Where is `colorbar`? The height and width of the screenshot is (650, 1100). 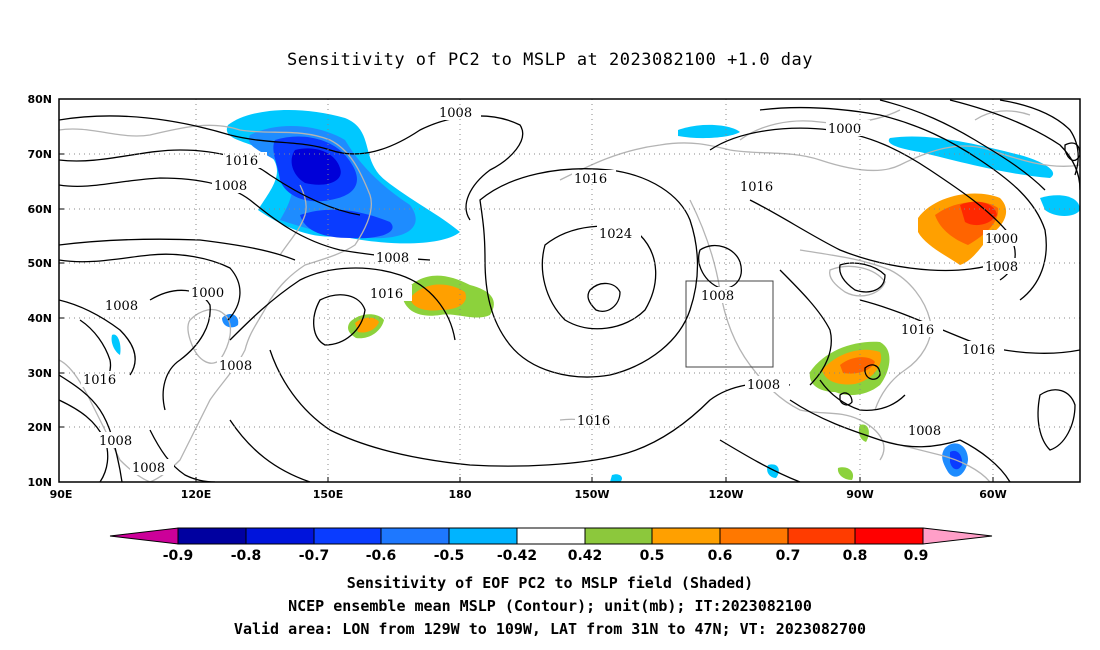 colorbar is located at coordinates (551, 536).